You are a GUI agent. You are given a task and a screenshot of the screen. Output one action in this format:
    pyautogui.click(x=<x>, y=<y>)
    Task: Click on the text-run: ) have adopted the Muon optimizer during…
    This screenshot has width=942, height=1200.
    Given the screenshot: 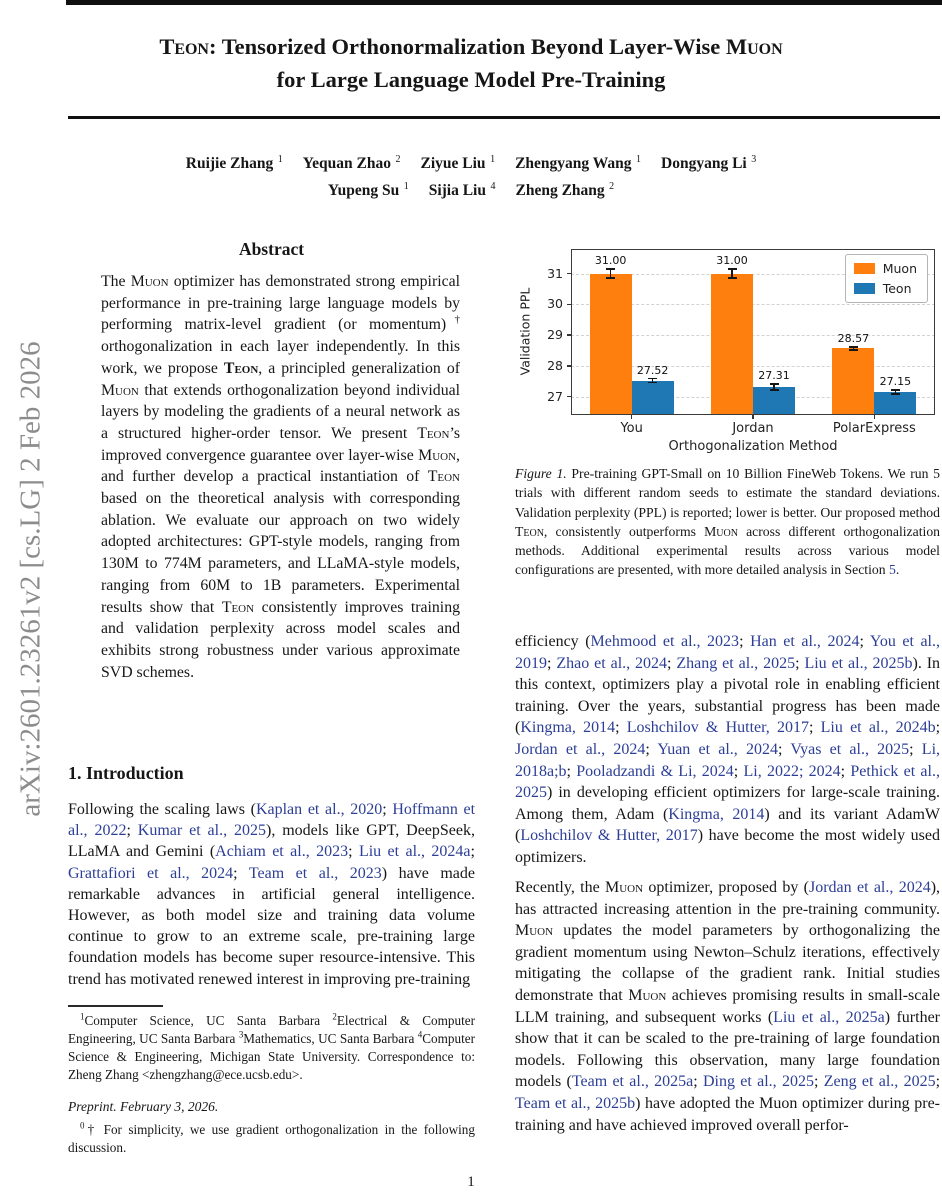 What is the action you would take?
    pyautogui.click(x=727, y=1114)
    